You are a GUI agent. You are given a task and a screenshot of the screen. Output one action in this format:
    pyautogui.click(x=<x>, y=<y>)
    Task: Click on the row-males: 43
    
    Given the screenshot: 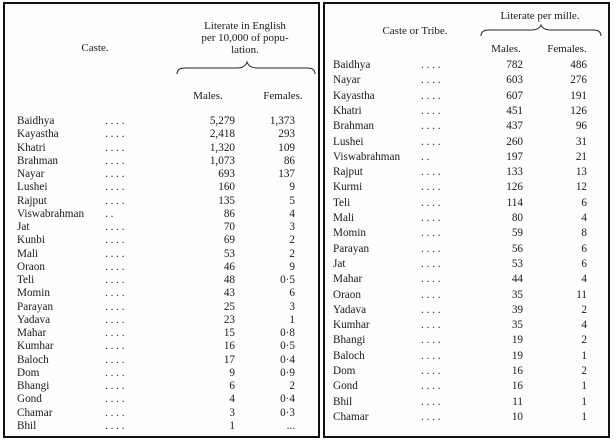 What is the action you would take?
    pyautogui.click(x=229, y=293)
    